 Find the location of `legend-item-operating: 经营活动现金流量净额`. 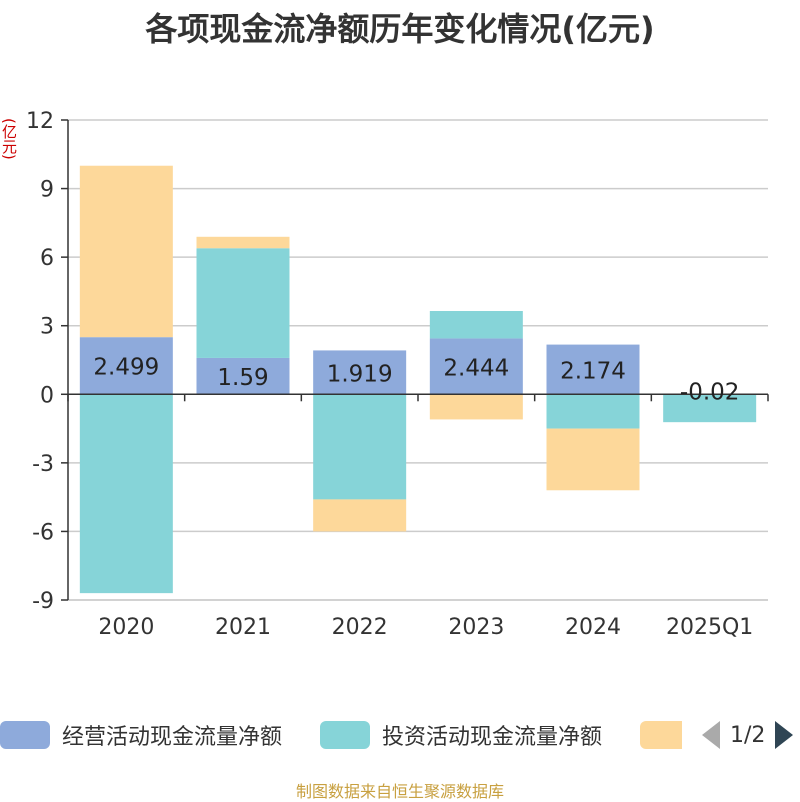

legend-item-operating: 经营活动现金流量净额 is located at coordinates (141, 735).